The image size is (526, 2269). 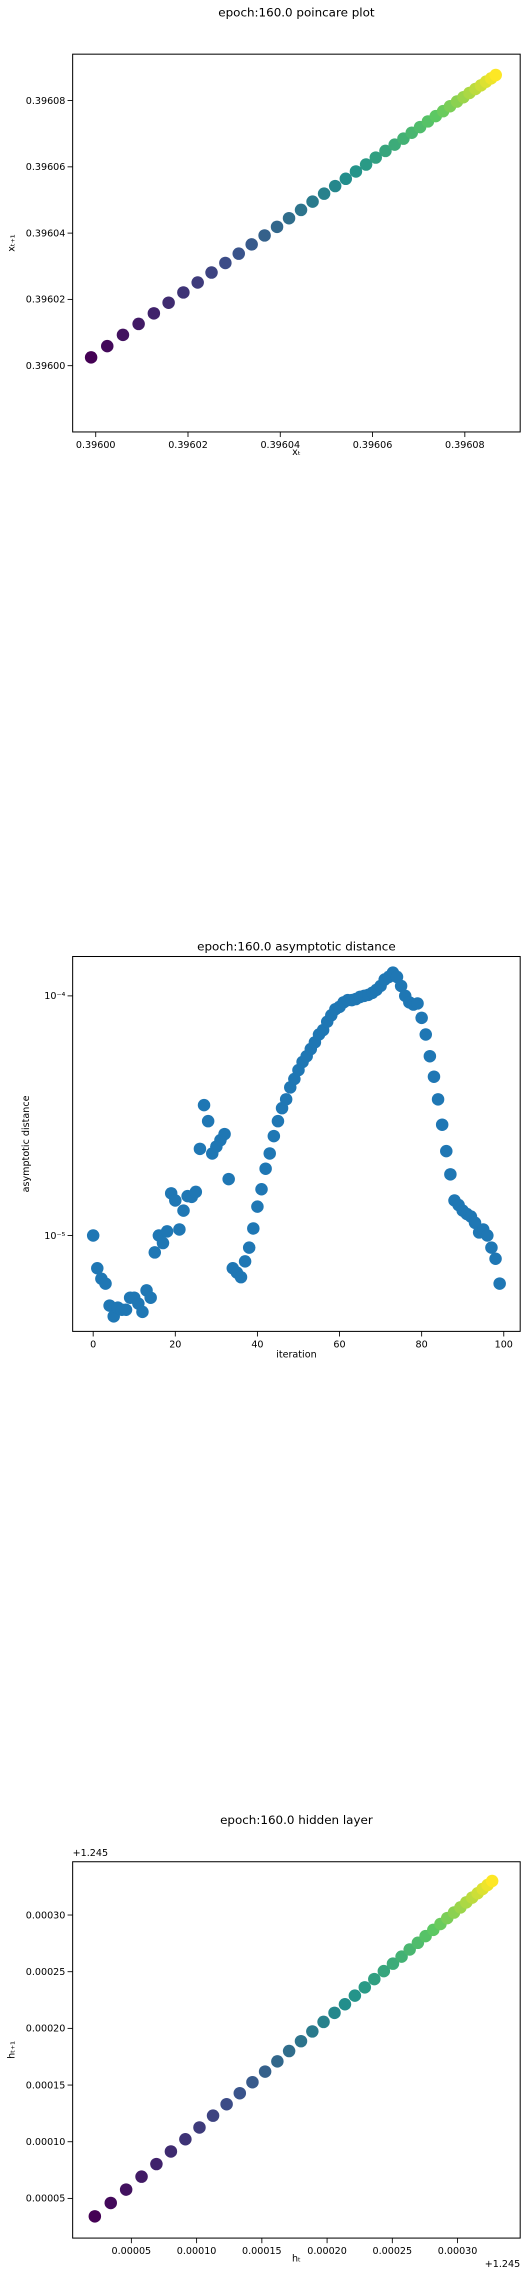 I want to click on y-tick-label: 10⁻⁵, so click(x=54, y=1236).